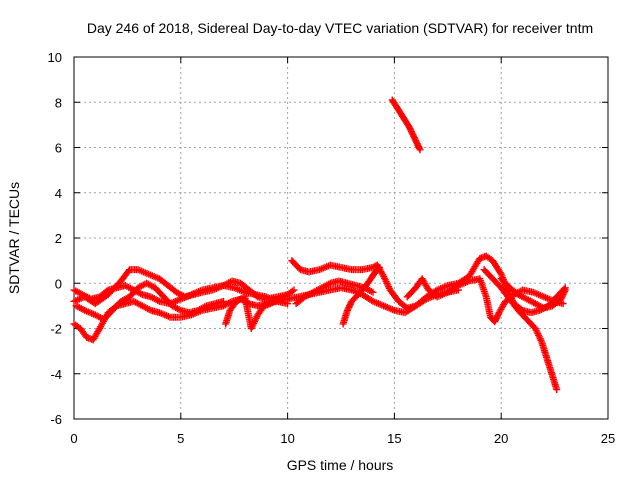 The width and height of the screenshot is (640, 480). Describe the element at coordinates (56, 419) in the screenshot. I see `y-tick-label: -6` at that location.